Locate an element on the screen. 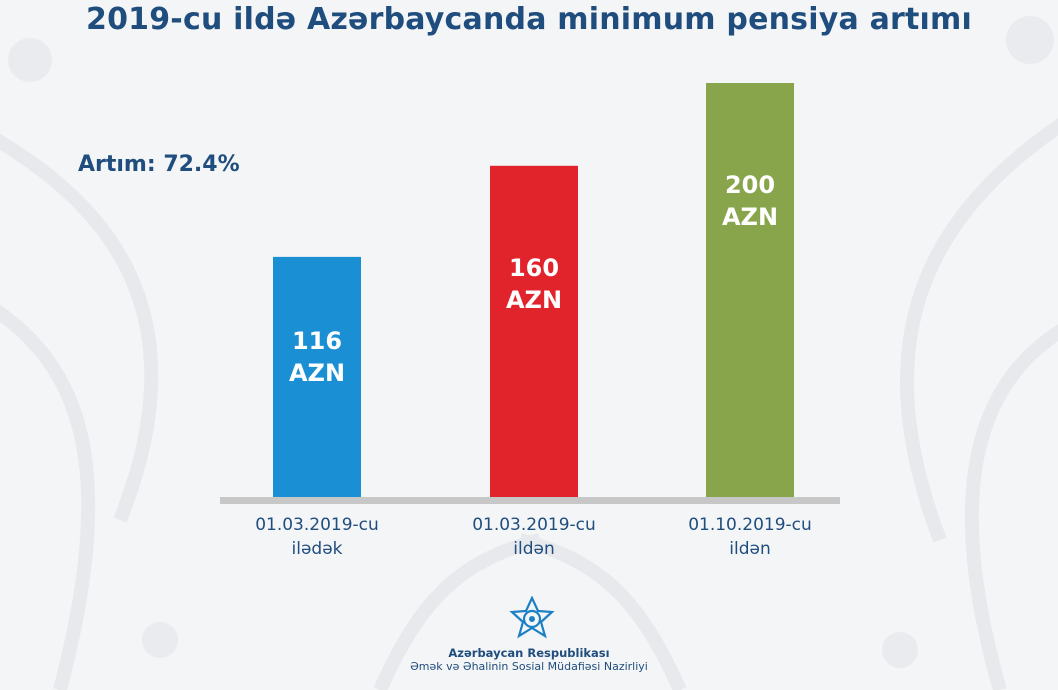 This screenshot has width=1058, height=690. category-2-label-line-1: 01.03.2019-cu is located at coordinates (534, 525).